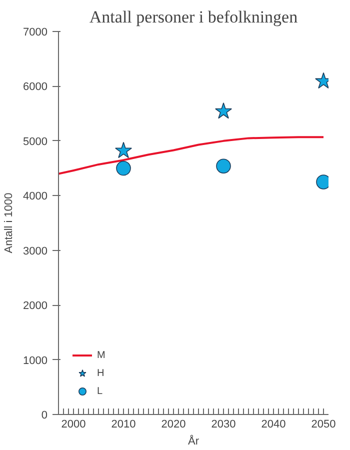 Image resolution: width=350 pixels, height=450 pixels. I want to click on x-tick-label: 2050, so click(323, 424).